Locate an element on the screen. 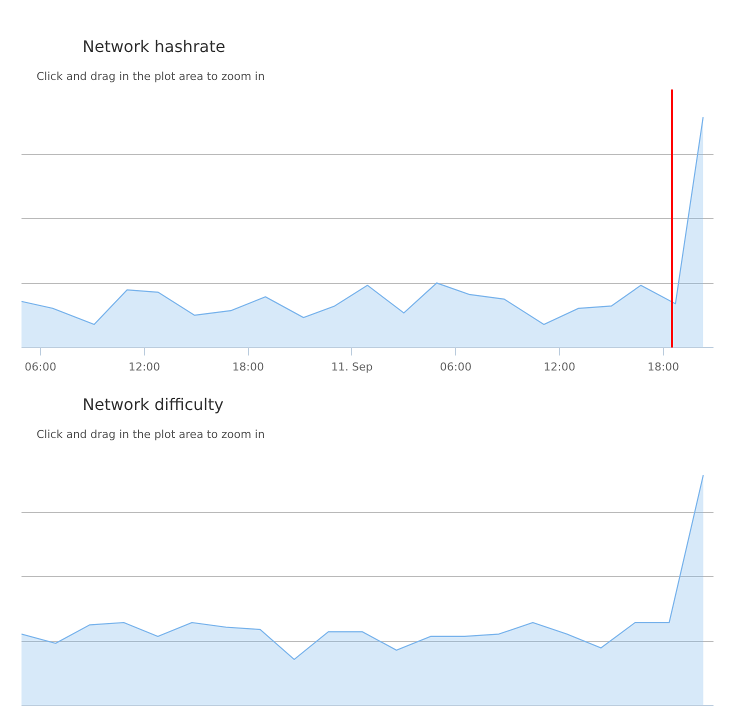  chart-title: Network difficulty is located at coordinates (153, 404).